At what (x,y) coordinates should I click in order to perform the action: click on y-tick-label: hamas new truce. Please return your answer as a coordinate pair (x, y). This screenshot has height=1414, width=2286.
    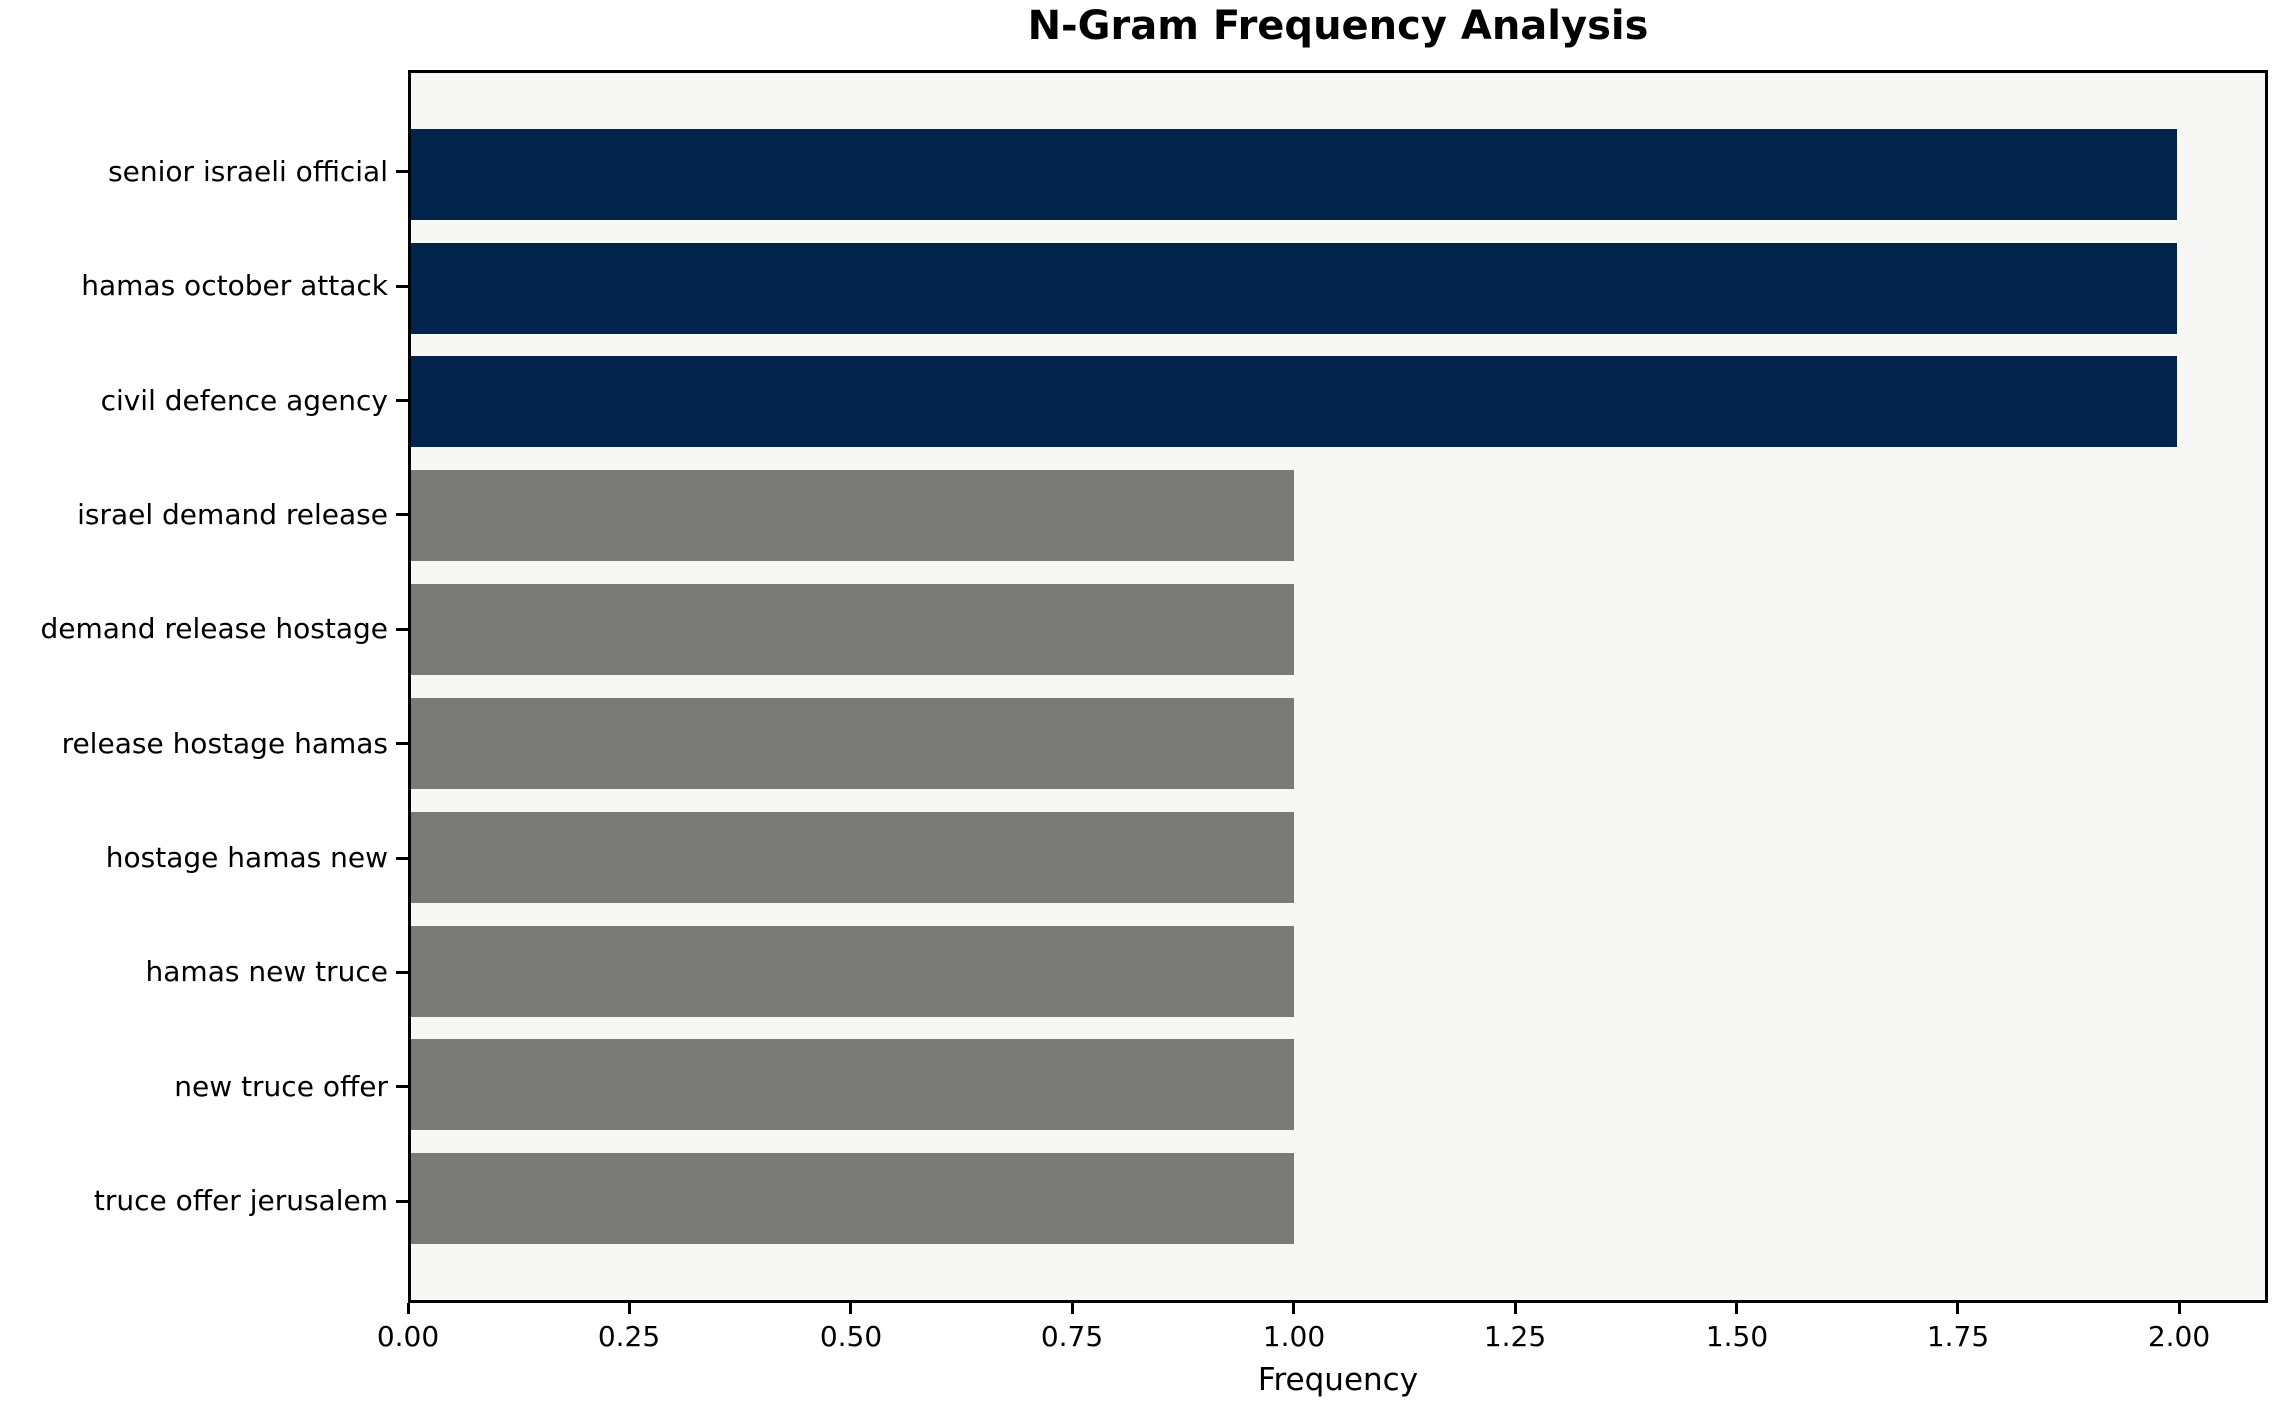
    Looking at the image, I should click on (266, 971).